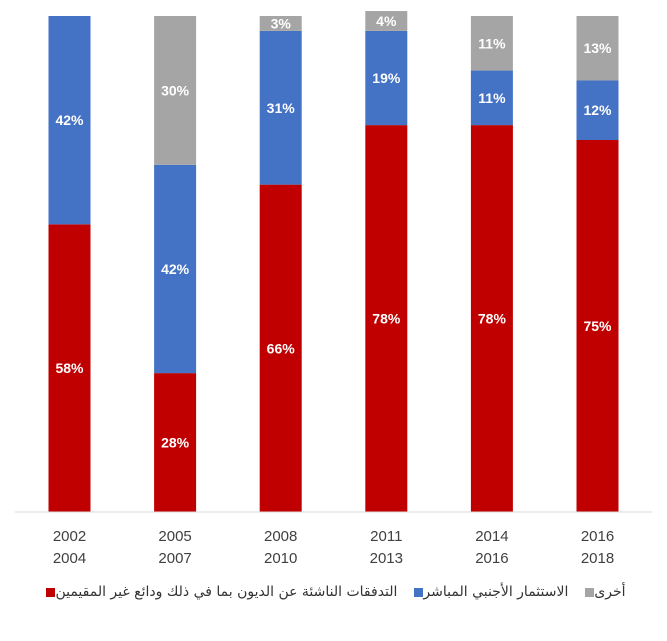  I want to click on legend-item-fdi: الاستثمار الأجنبي المباشر, so click(488, 592).